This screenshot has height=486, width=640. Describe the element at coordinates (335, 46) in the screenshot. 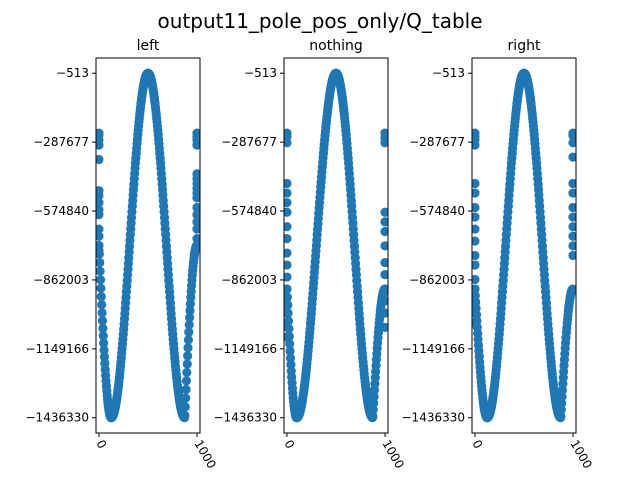

I see `subplot-title: nothing` at that location.